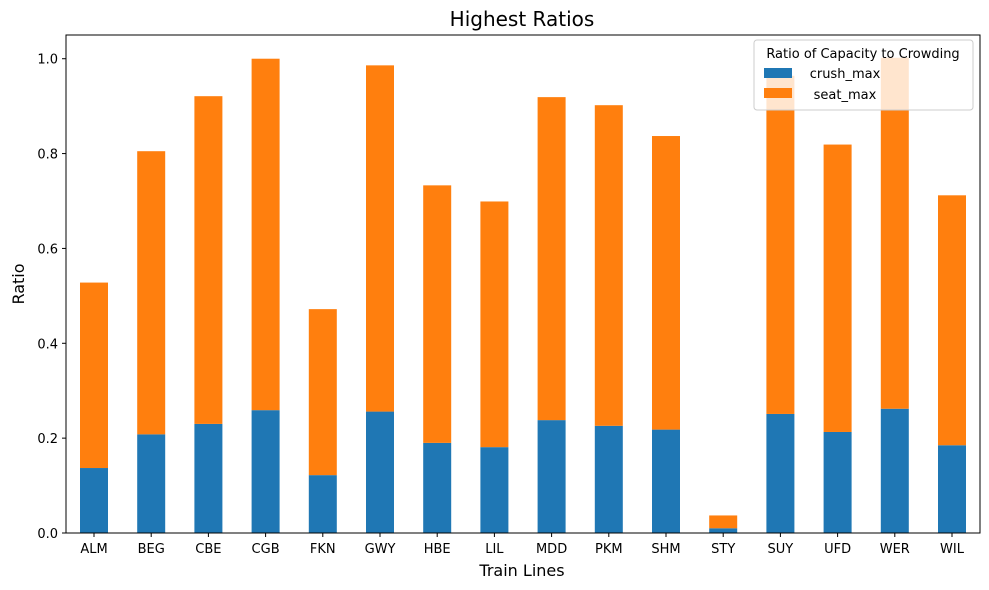 The width and height of the screenshot is (989, 590). I want to click on bar-cbe-seat-max, so click(208, 260).